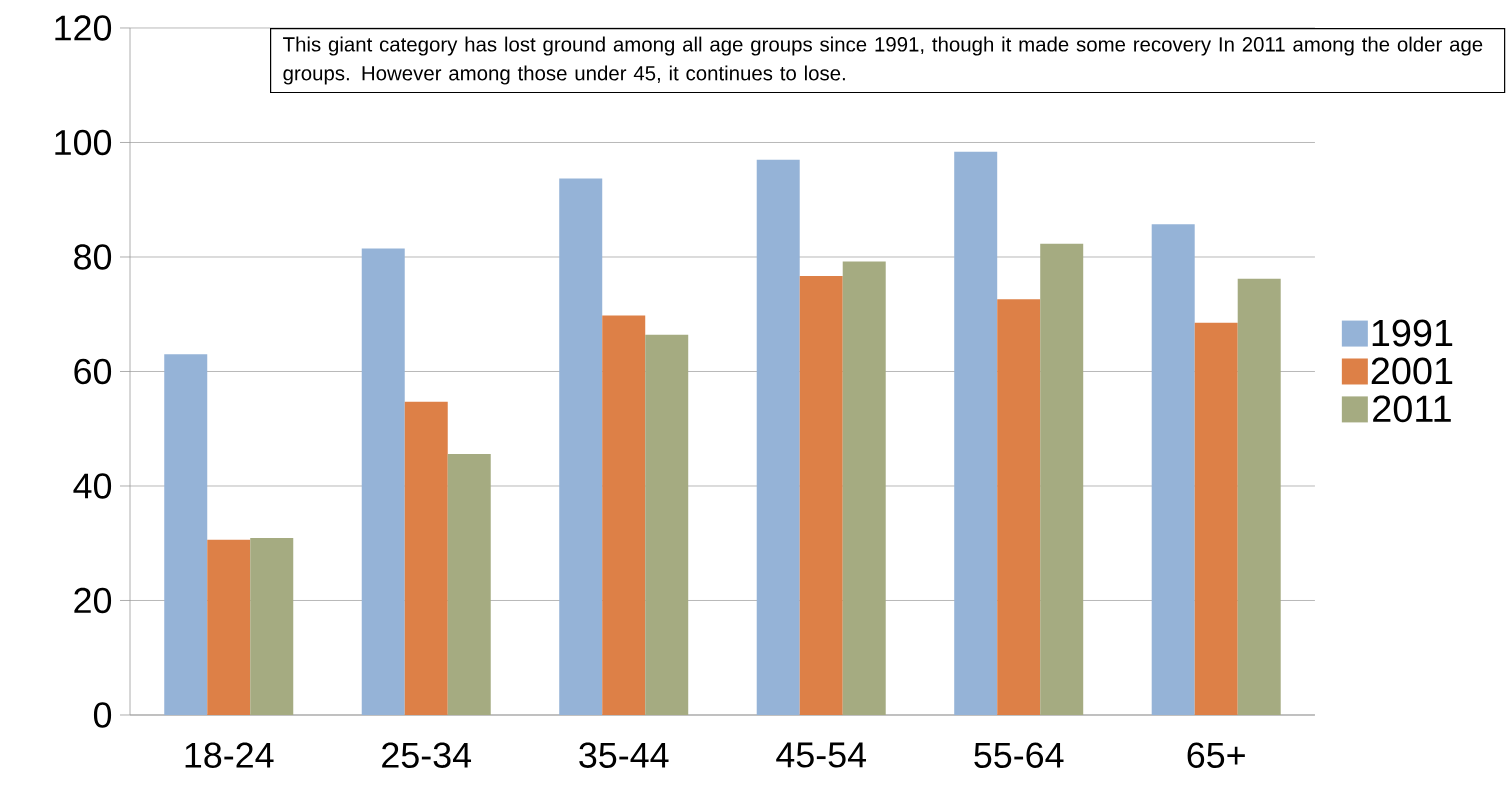  What do you see at coordinates (1412, 409) in the screenshot?
I see `legend-label: 2011` at bounding box center [1412, 409].